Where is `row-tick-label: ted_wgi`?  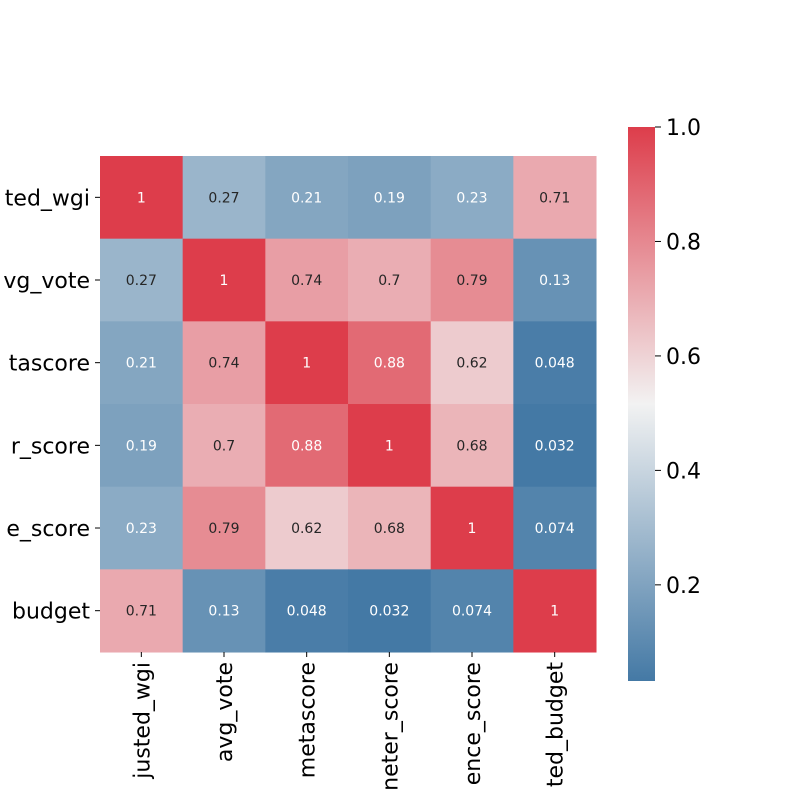
row-tick-label: ted_wgi is located at coordinates (47, 198).